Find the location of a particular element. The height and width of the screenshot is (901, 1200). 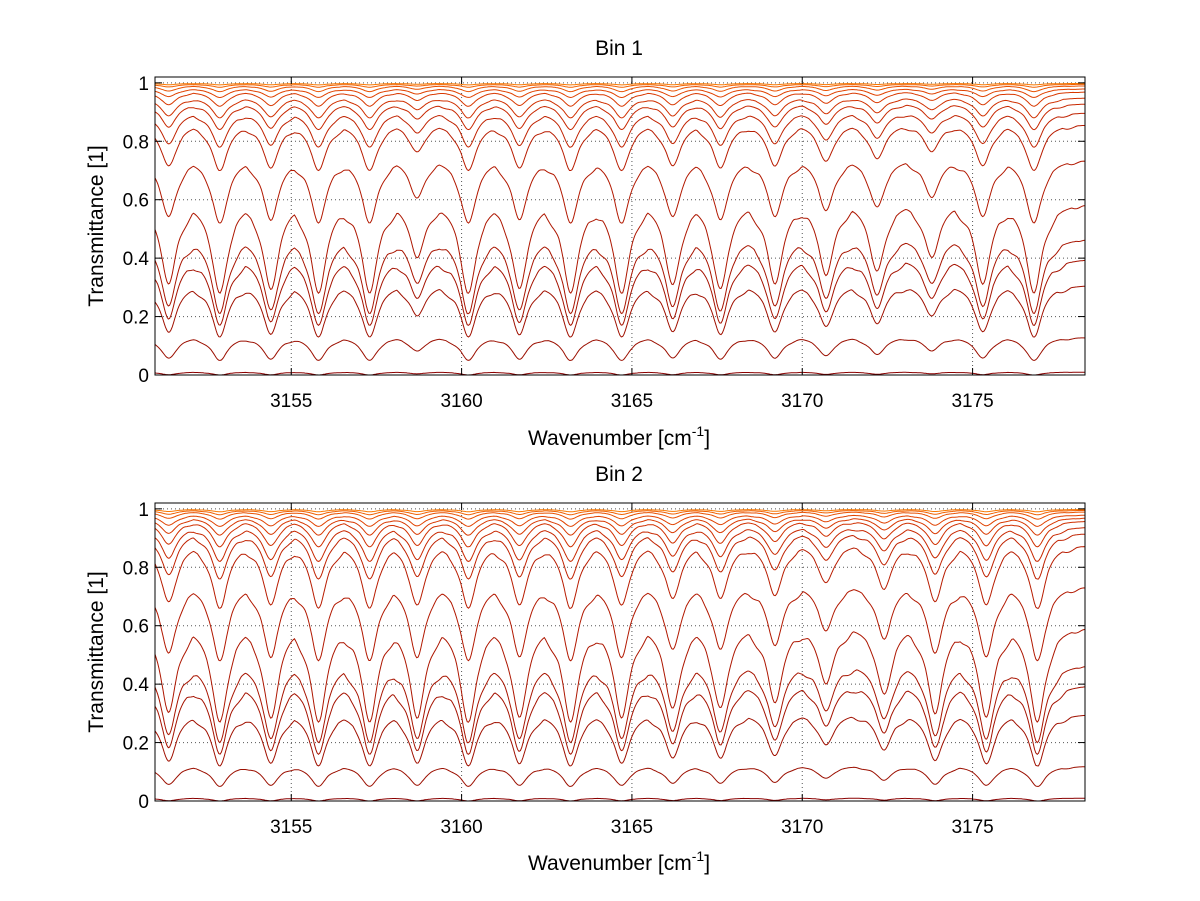

chart-title: Bin 2 is located at coordinates (619, 474).